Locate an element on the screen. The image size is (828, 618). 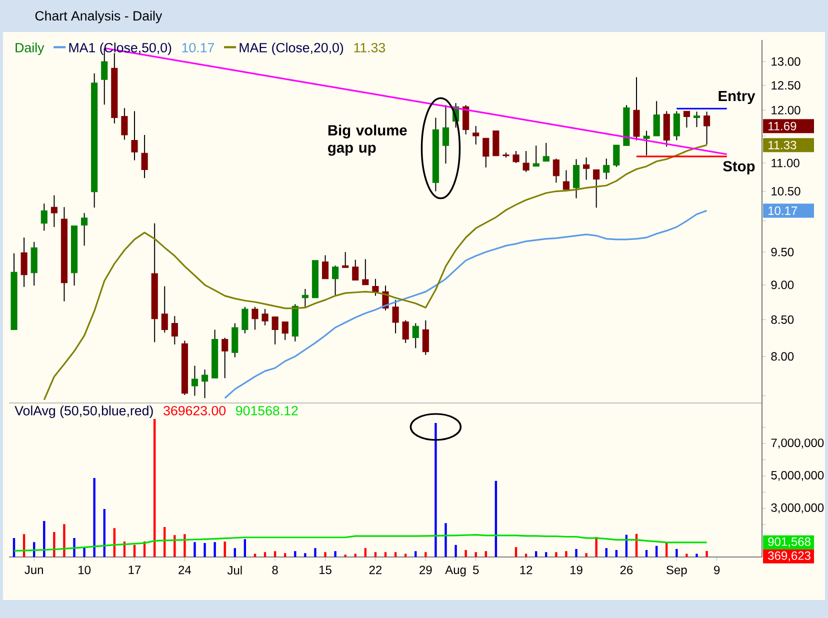
y-tick-label: 11.00 is located at coordinates (786, 163).